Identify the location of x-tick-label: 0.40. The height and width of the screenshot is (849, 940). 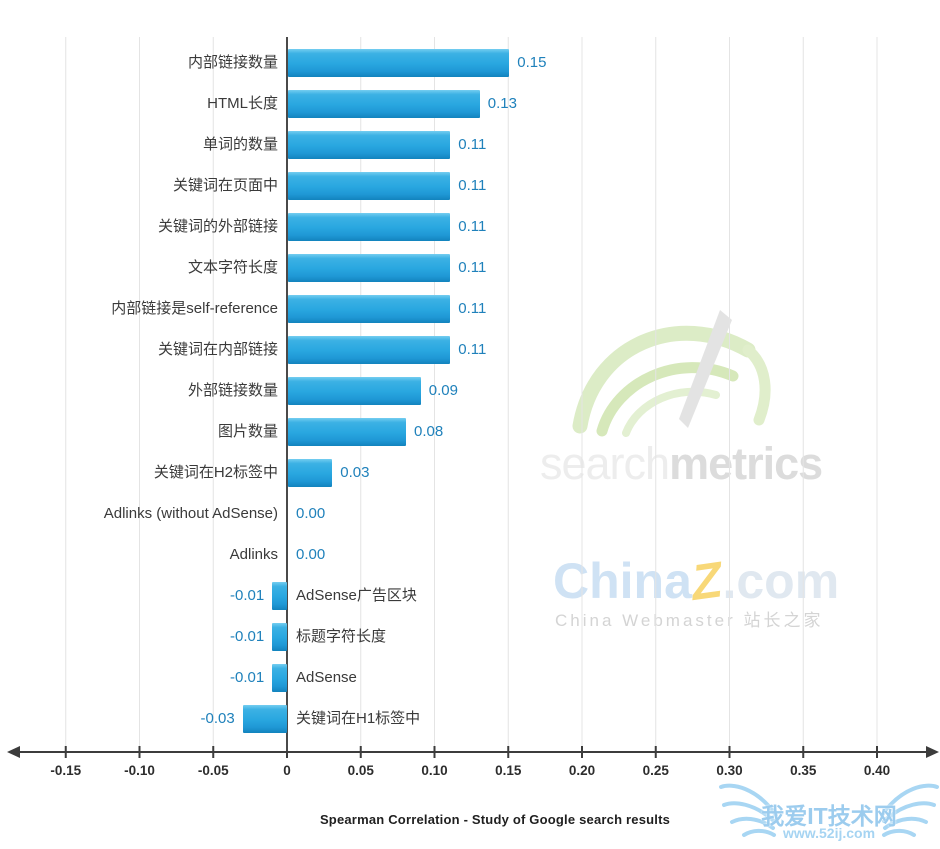
(877, 770).